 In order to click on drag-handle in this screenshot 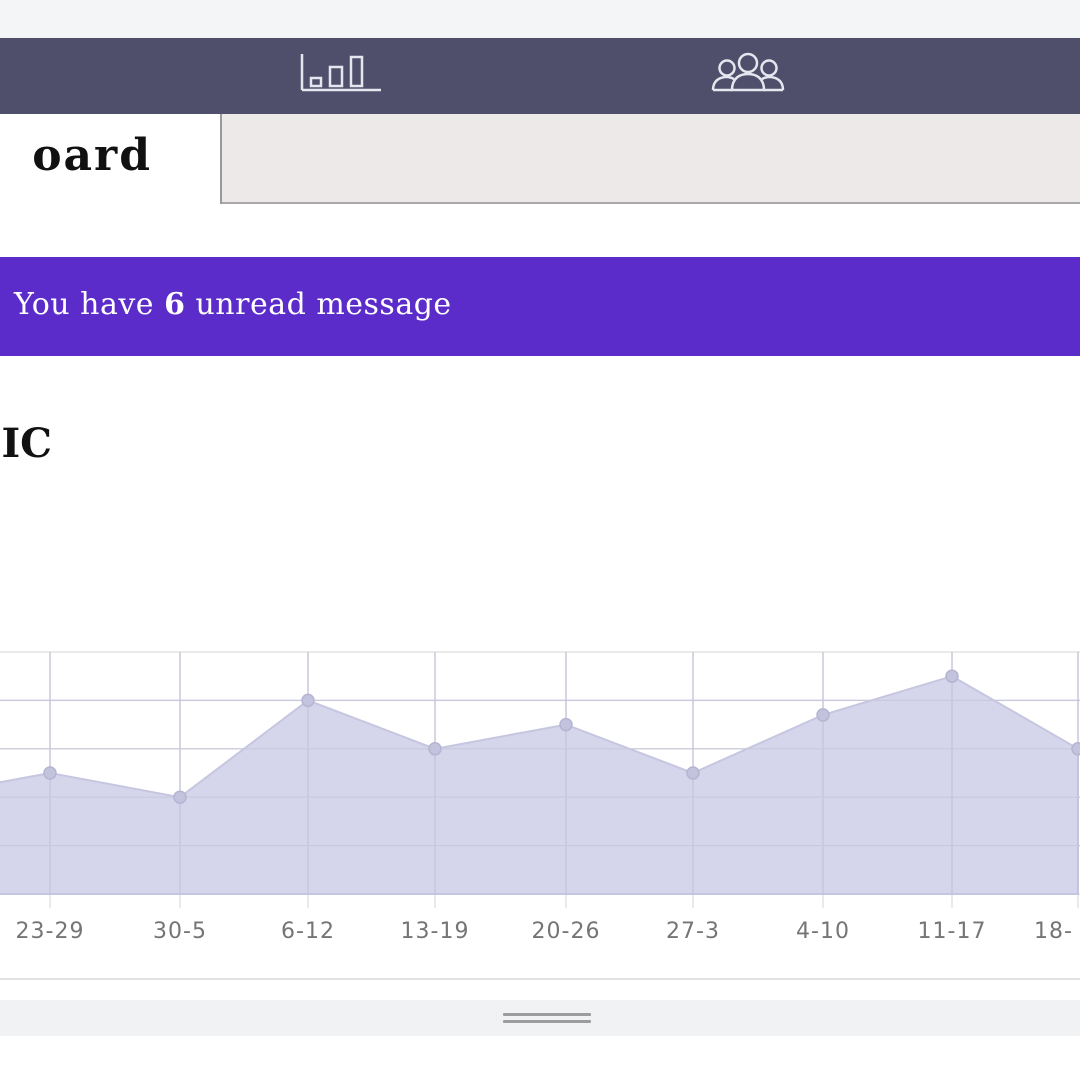, I will do `click(547, 1018)`.